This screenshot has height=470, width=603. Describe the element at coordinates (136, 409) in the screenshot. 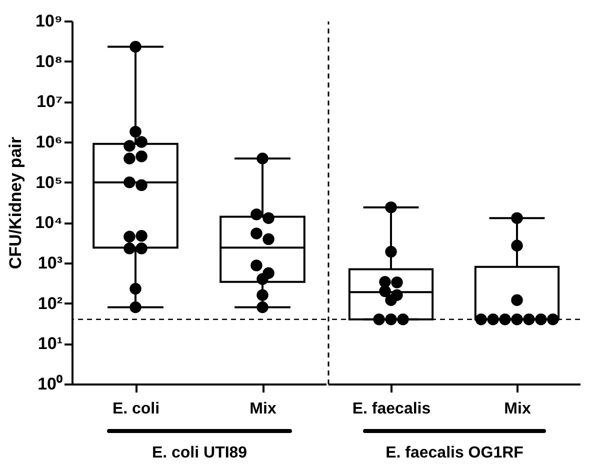

I see `x-tick-label: E. coli` at that location.